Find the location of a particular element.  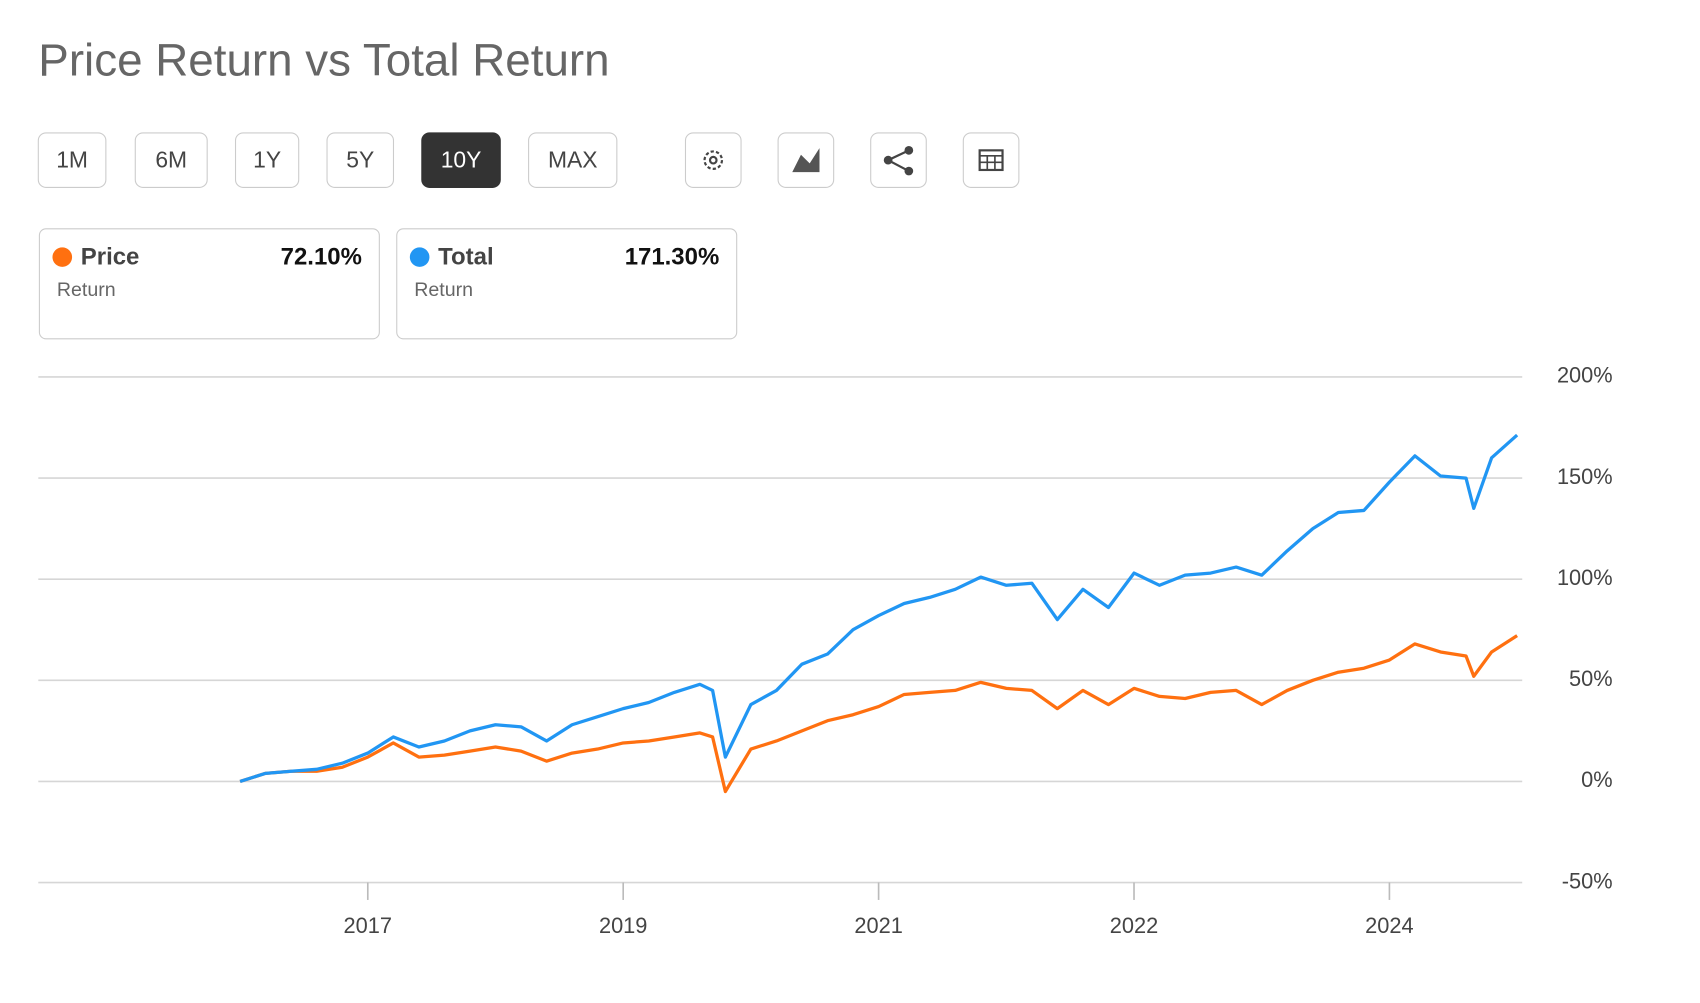

chart-title: Price Return vs Total Return is located at coordinates (323, 59).